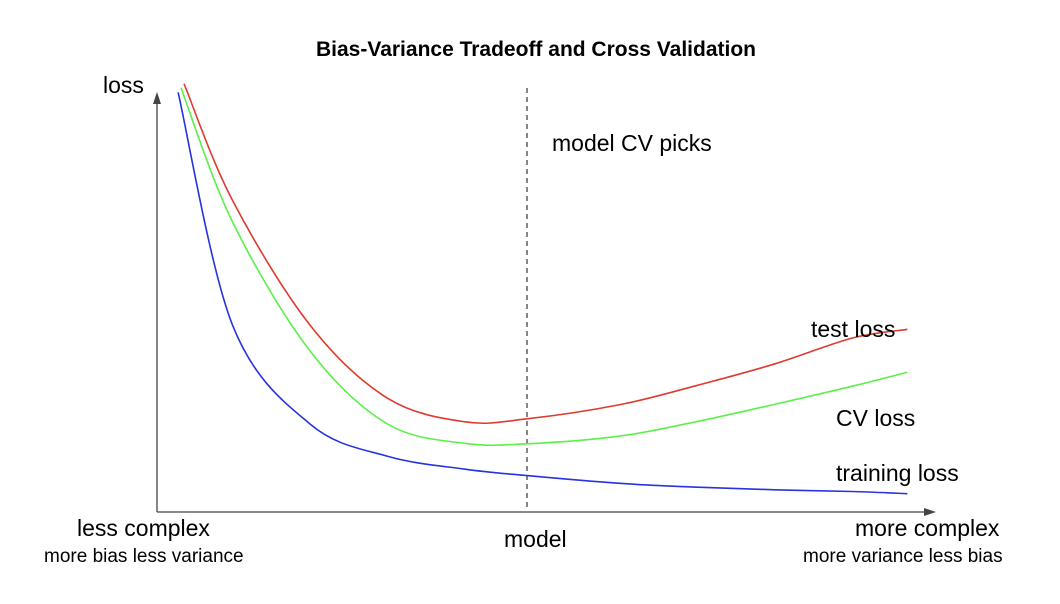 The width and height of the screenshot is (1060, 604). I want to click on y-axis-label: loss, so click(123, 85).